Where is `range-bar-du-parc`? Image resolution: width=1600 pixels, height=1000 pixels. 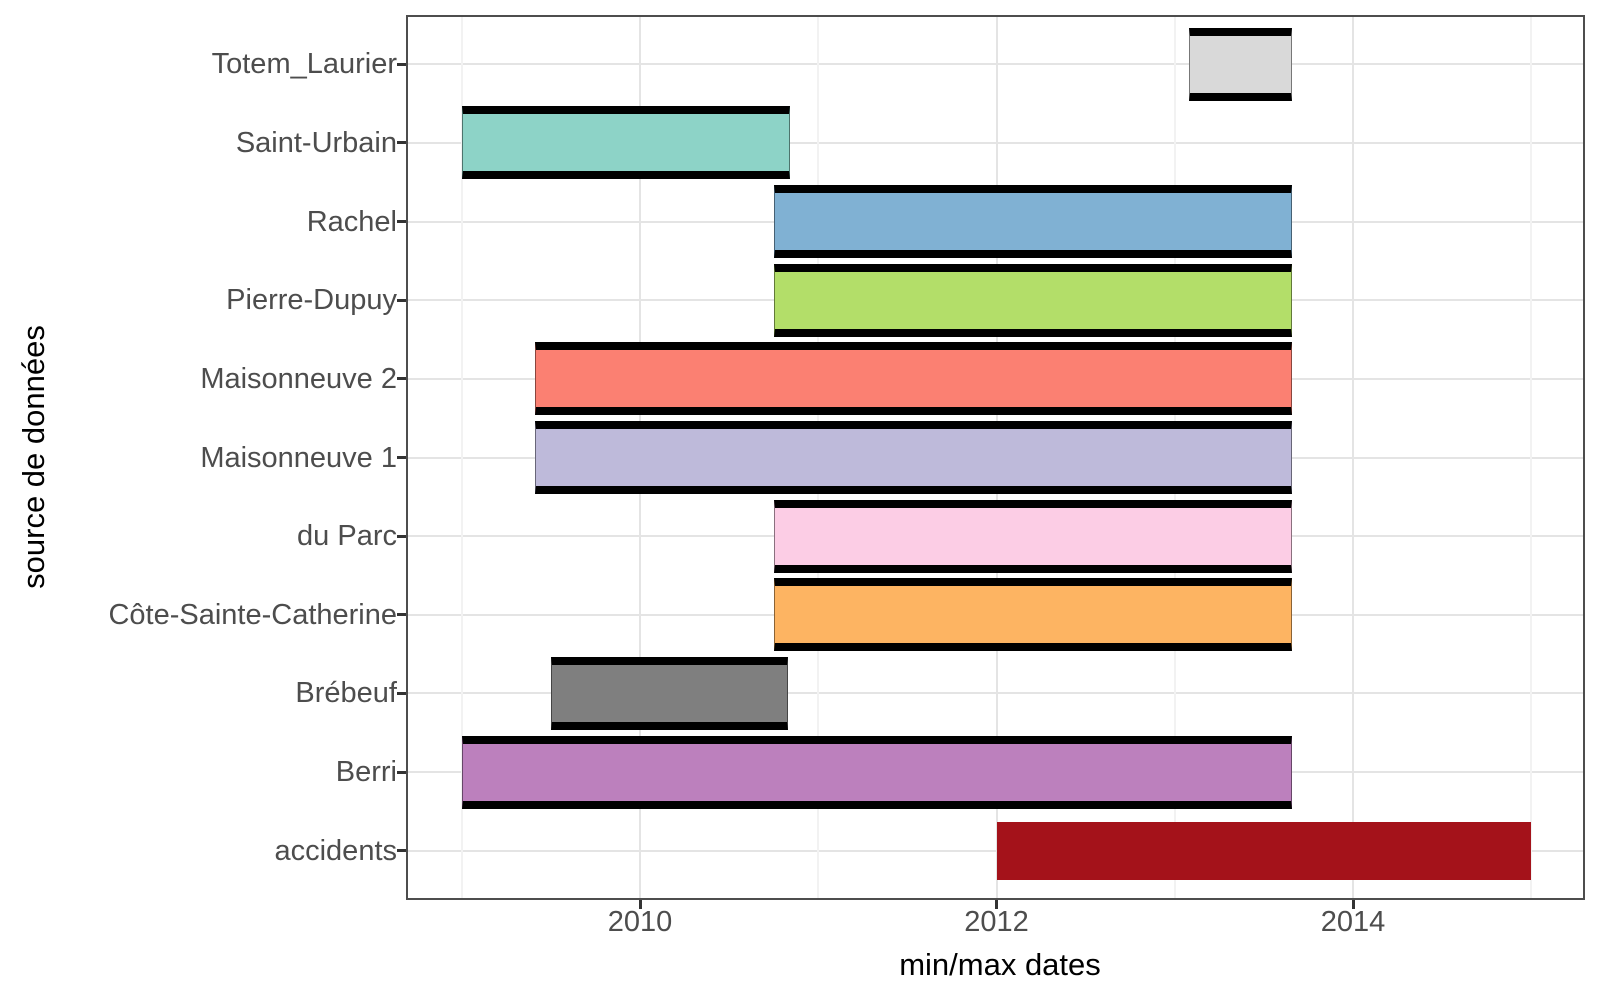
range-bar-du-parc is located at coordinates (1033, 536).